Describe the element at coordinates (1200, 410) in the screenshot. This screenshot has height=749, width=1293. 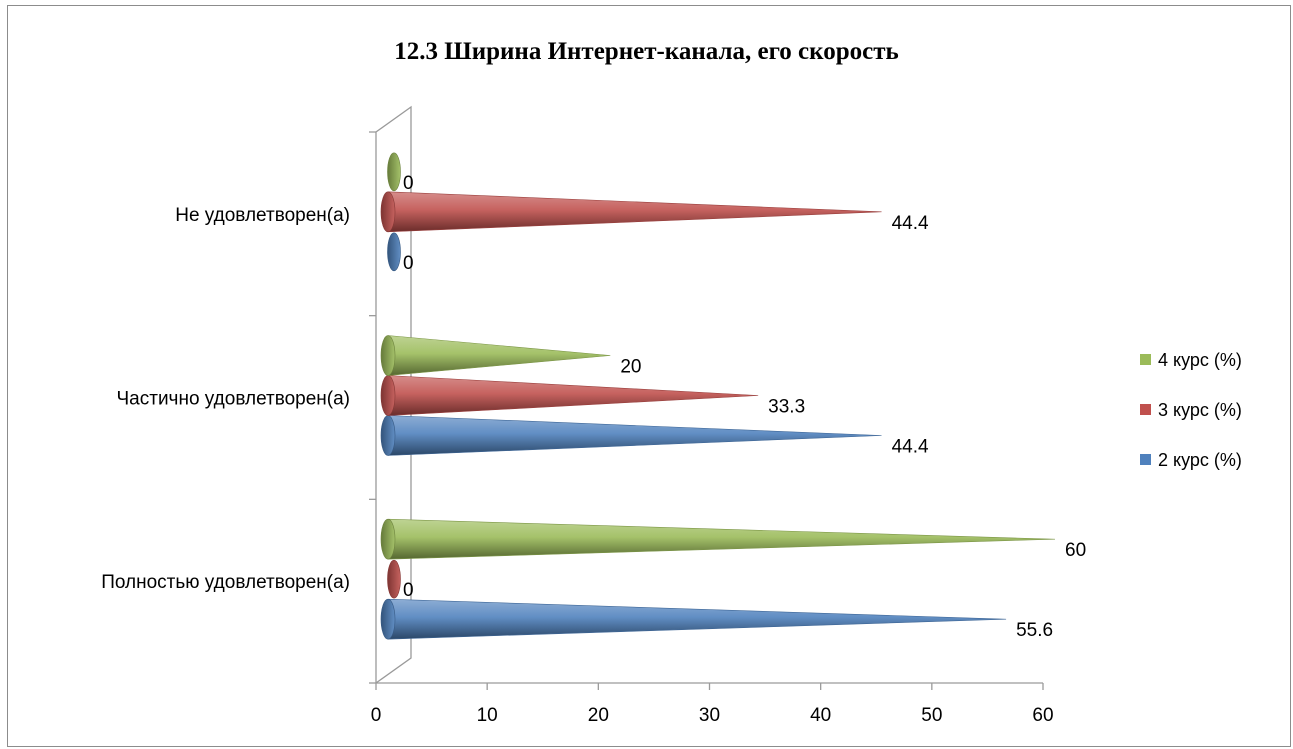
I see `legend-label: 3 курс (%)` at that location.